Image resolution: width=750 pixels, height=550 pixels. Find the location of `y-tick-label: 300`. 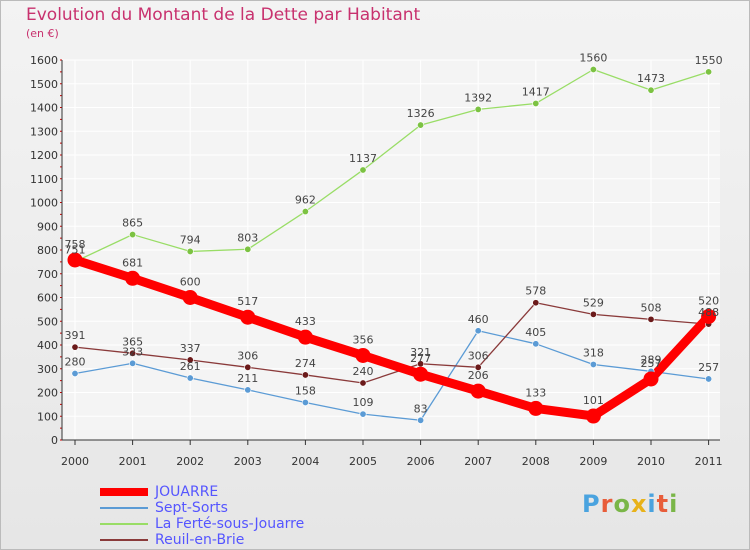

y-tick-label: 300 is located at coordinates (47, 369).